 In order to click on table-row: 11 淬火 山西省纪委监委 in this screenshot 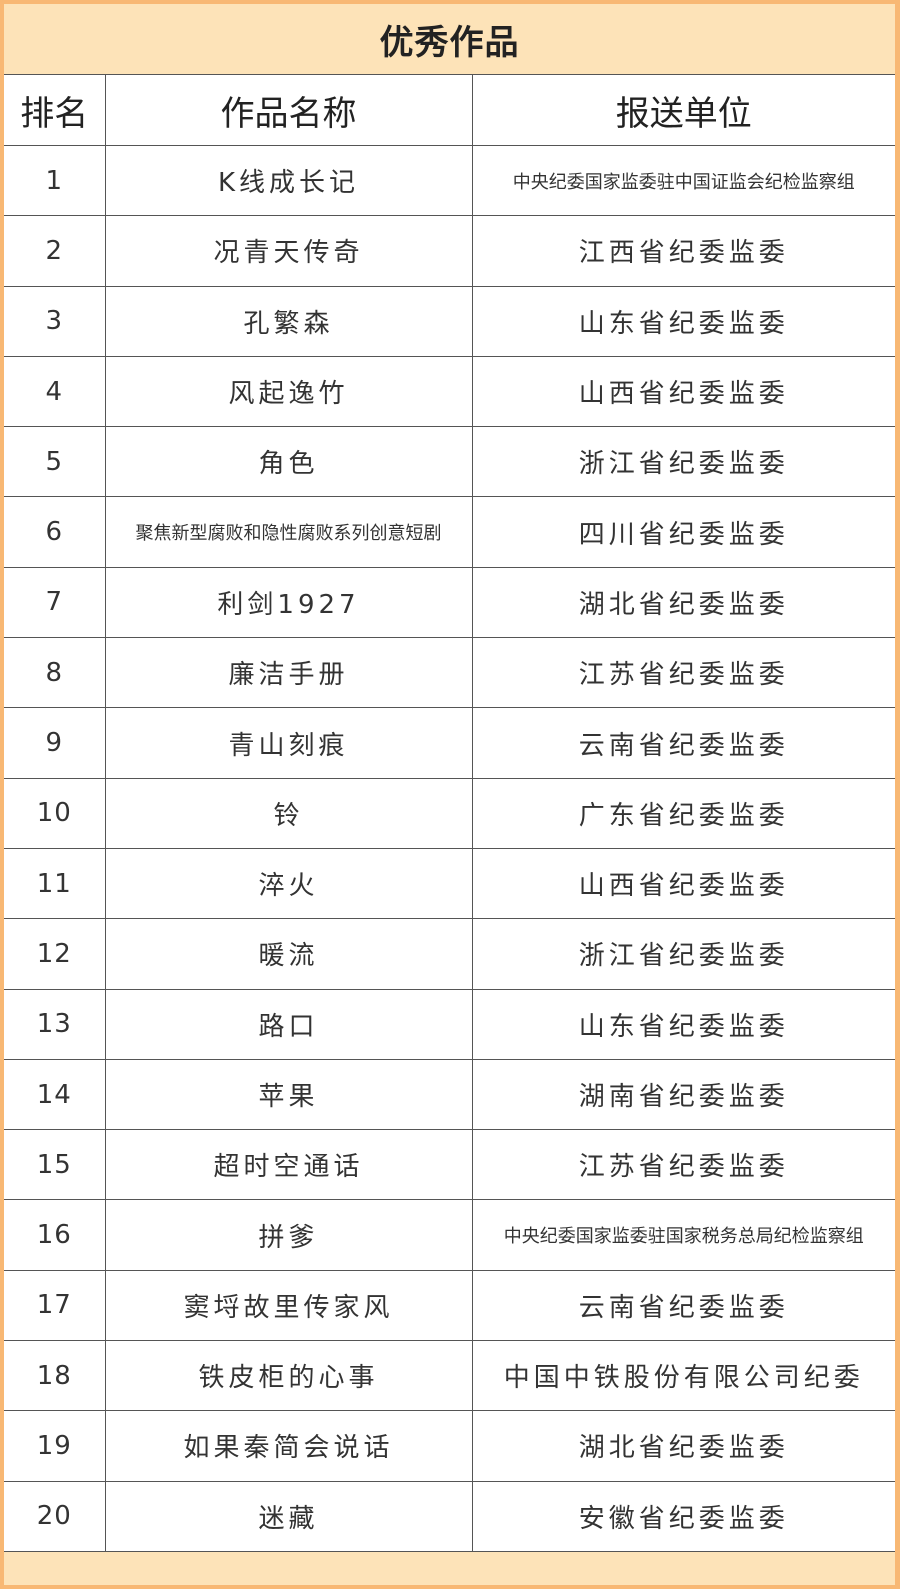, I will do `click(449, 883)`.